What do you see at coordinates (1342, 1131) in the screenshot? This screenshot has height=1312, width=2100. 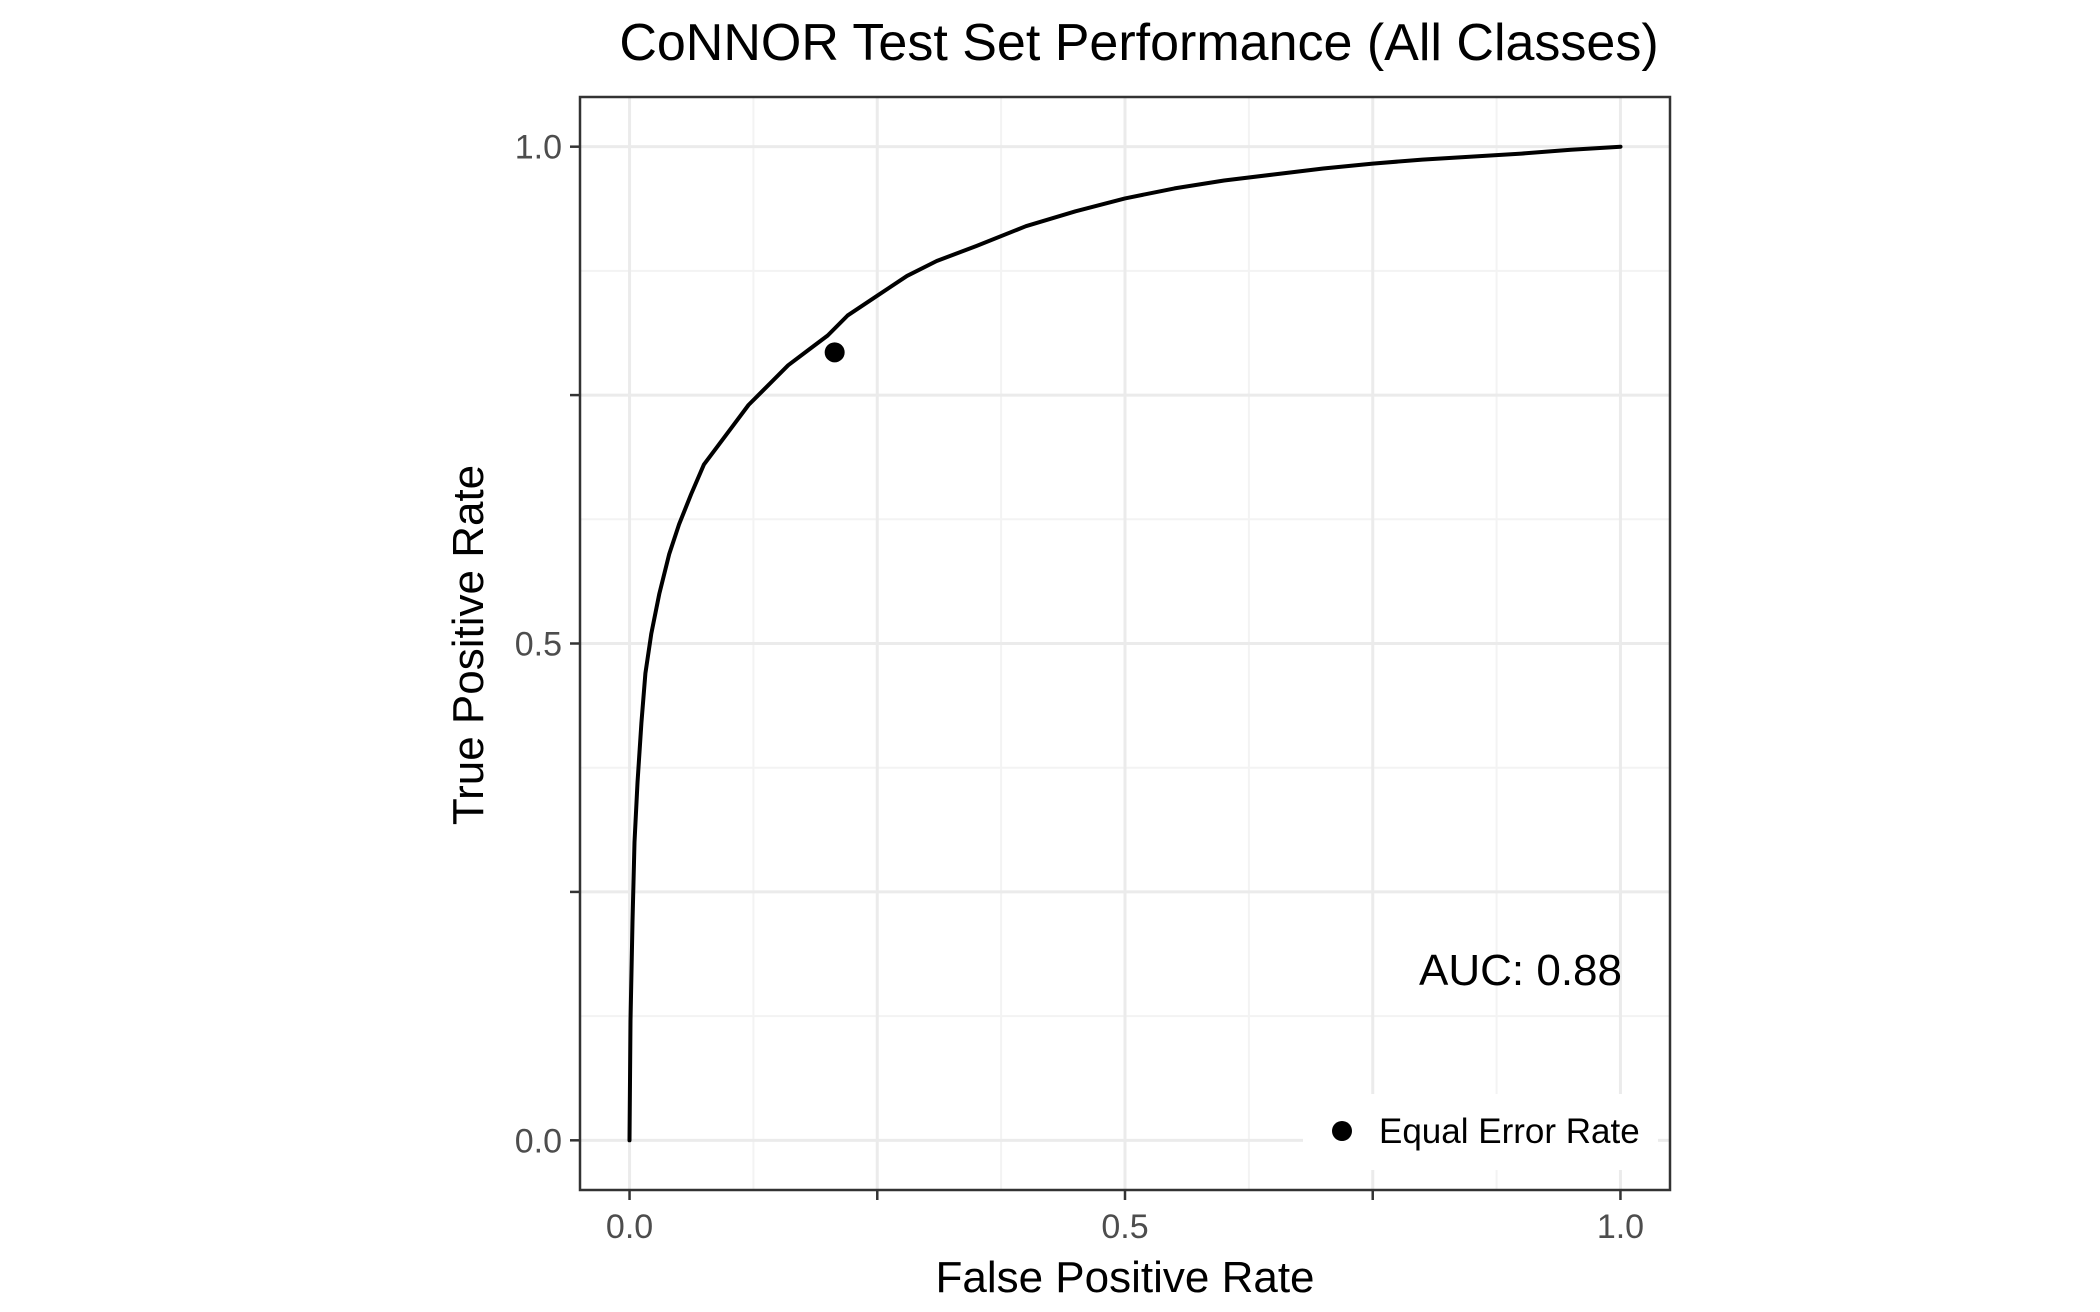 I see `legend-key-equal-error-rate` at bounding box center [1342, 1131].